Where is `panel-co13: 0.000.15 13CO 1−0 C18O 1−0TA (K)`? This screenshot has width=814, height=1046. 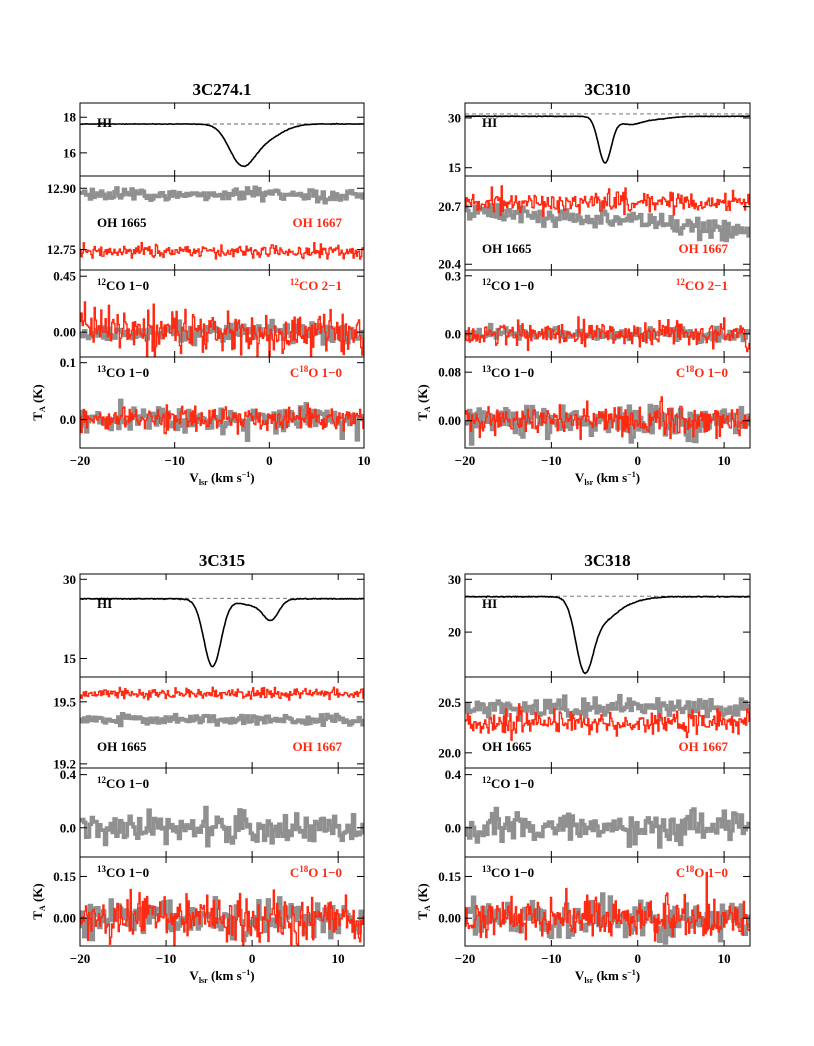 panel-co13: 0.000.15 13CO 1−0 C18O 1−0TA (K) is located at coordinates (583, 901).